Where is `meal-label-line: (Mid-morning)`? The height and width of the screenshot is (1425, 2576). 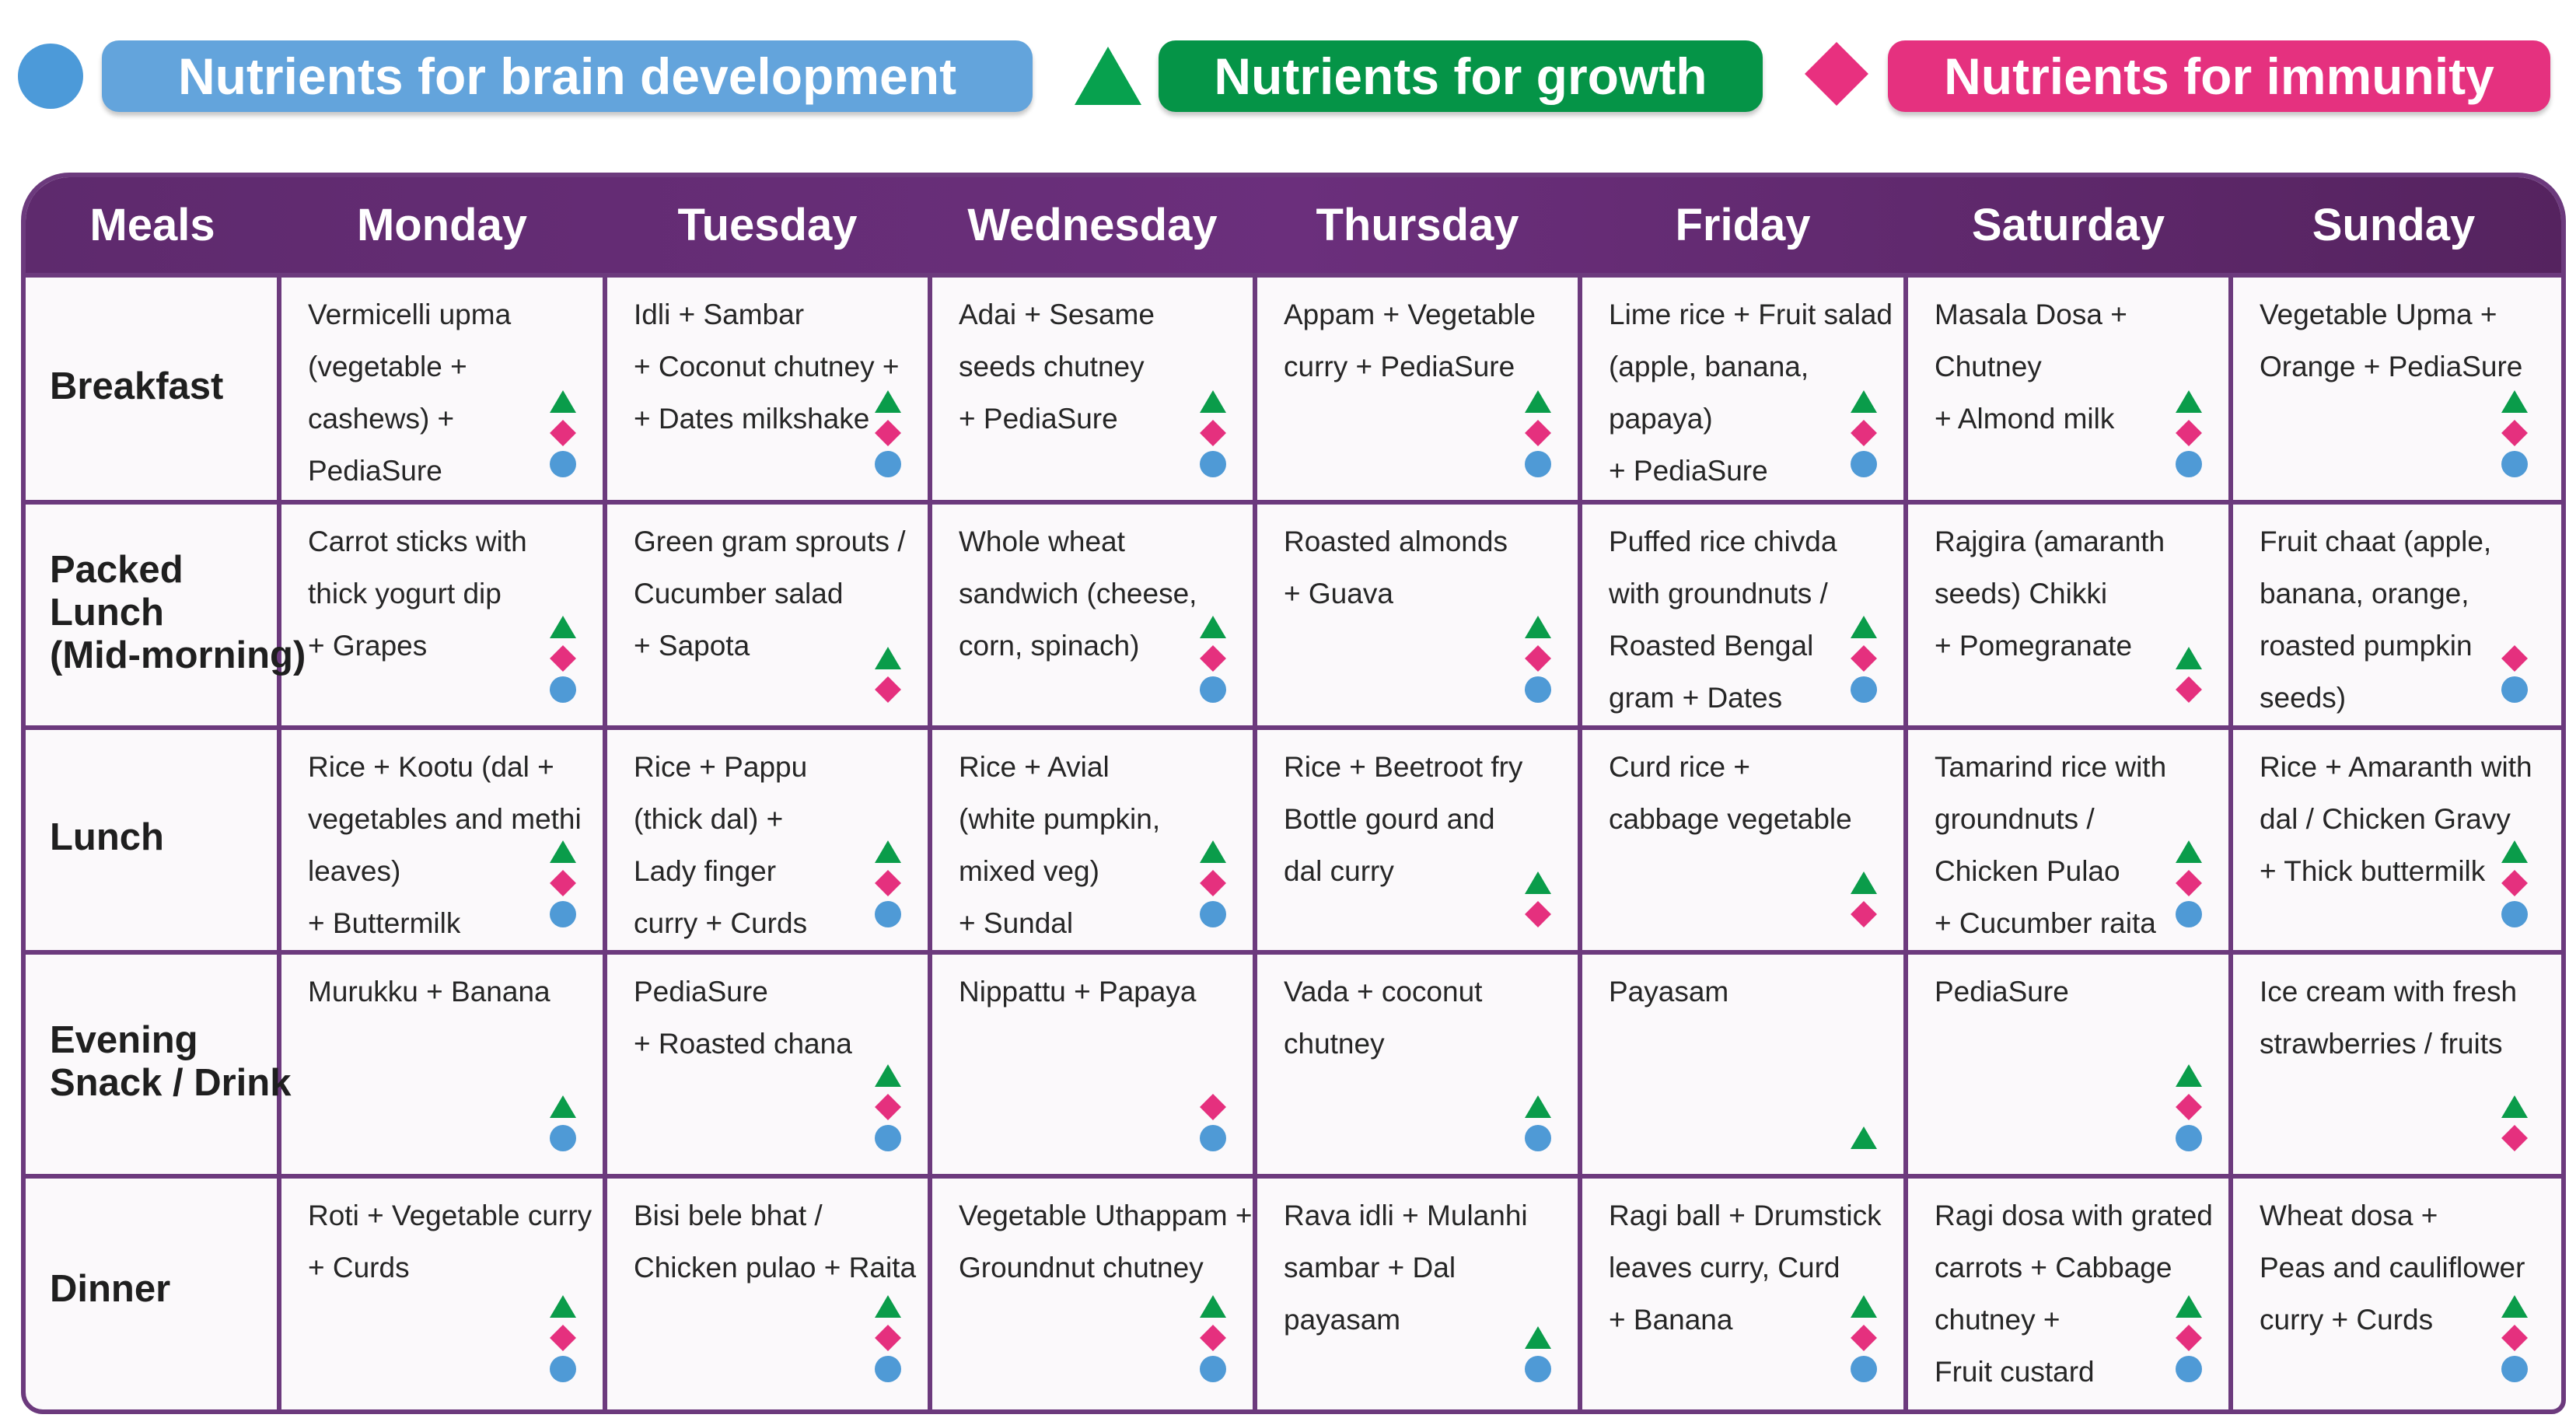
meal-label-line: (Mid-morning) is located at coordinates (178, 655).